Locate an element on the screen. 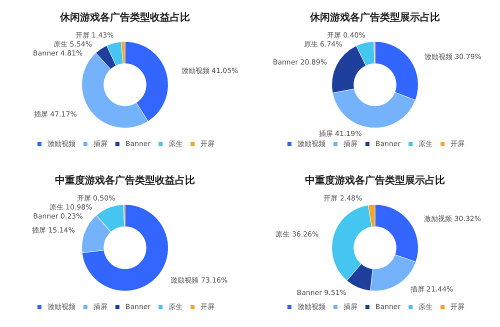  chart-title: 中重度游戏各广告类型展示占比 is located at coordinates (375, 180).